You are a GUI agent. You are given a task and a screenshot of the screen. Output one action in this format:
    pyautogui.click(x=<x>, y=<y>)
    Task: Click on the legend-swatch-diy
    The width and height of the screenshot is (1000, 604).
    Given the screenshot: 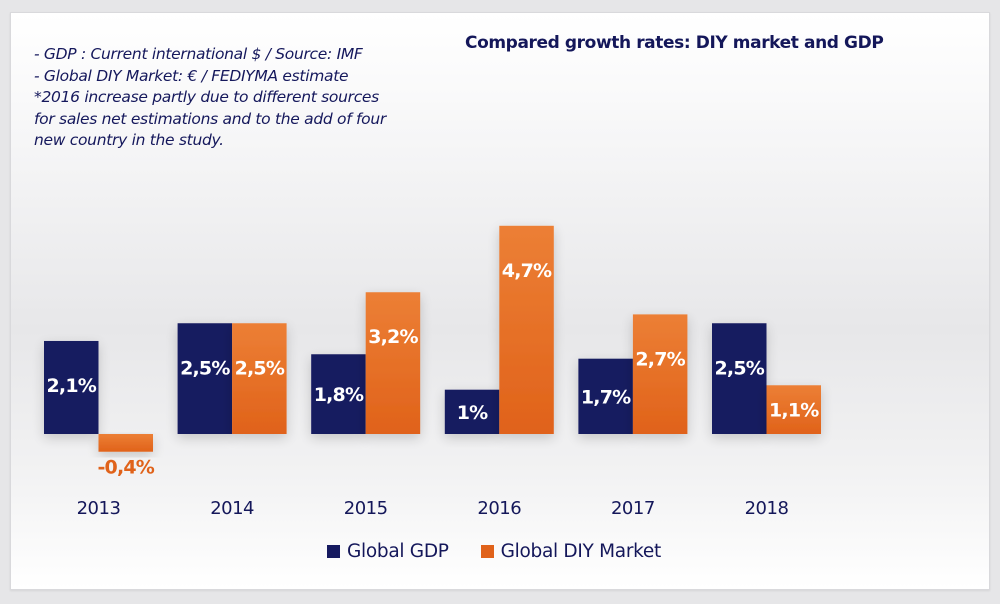 What is the action you would take?
    pyautogui.click(x=487, y=551)
    